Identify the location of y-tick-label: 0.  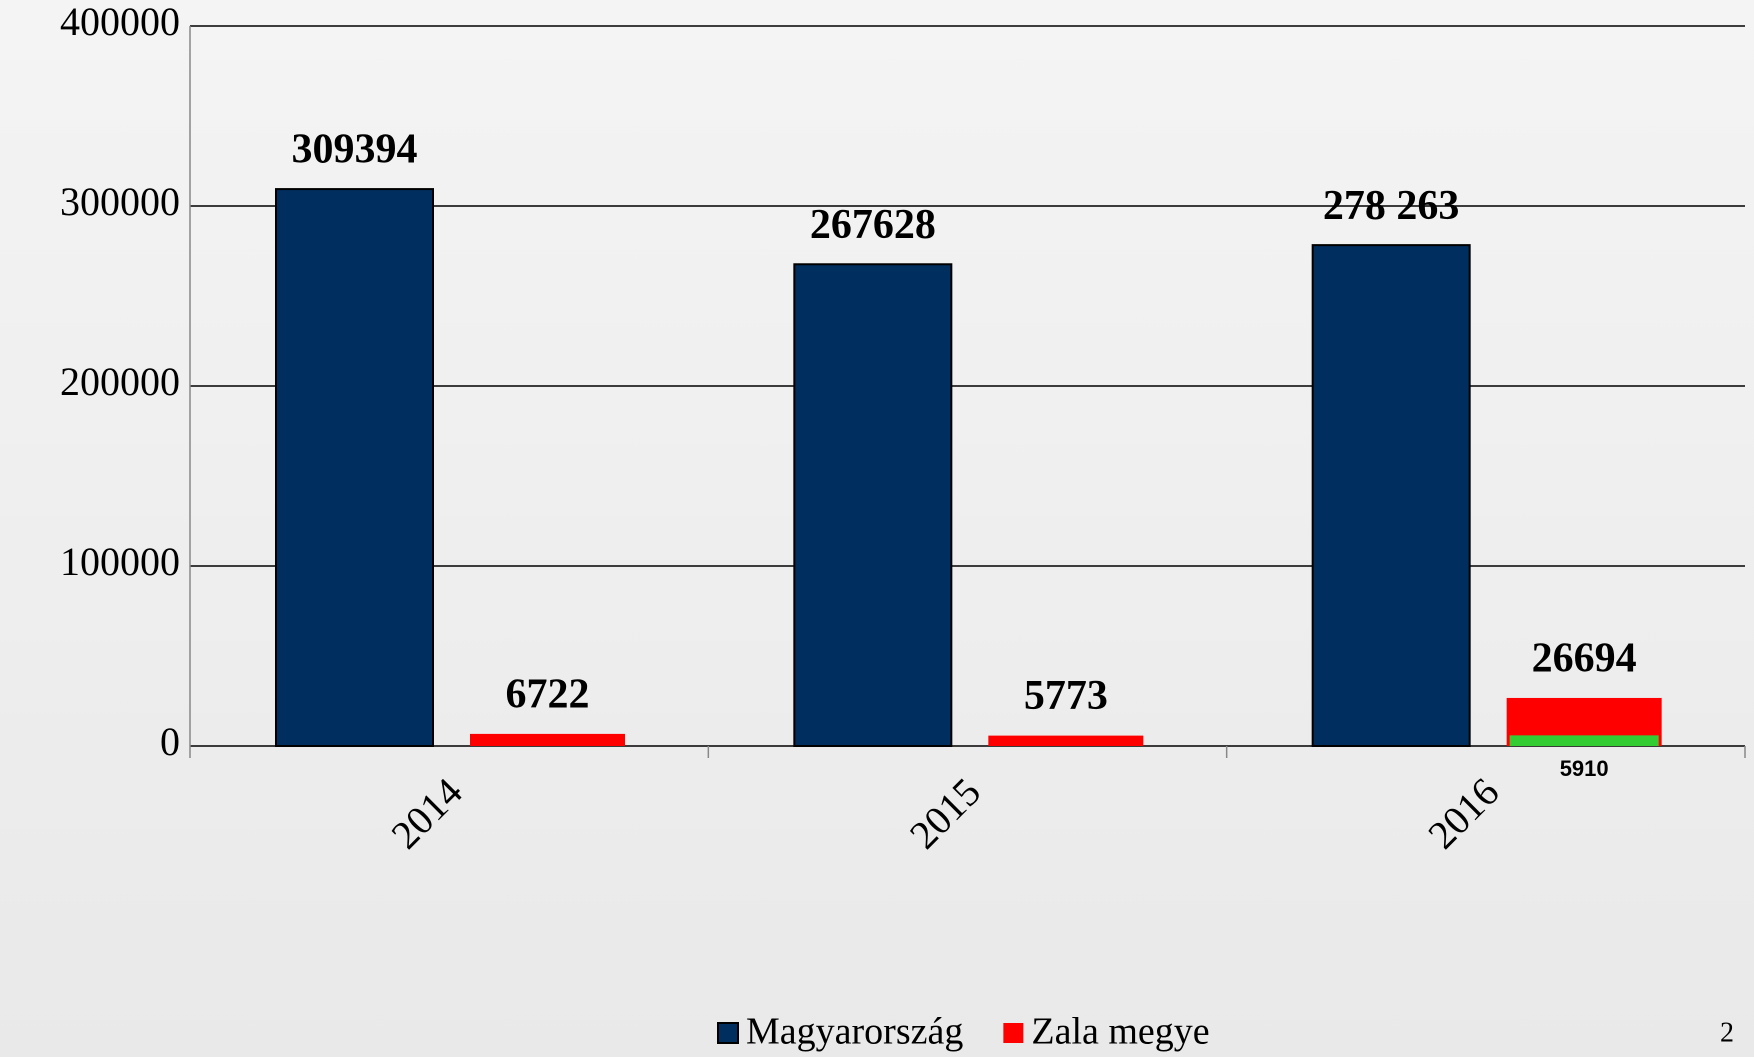
(170, 741).